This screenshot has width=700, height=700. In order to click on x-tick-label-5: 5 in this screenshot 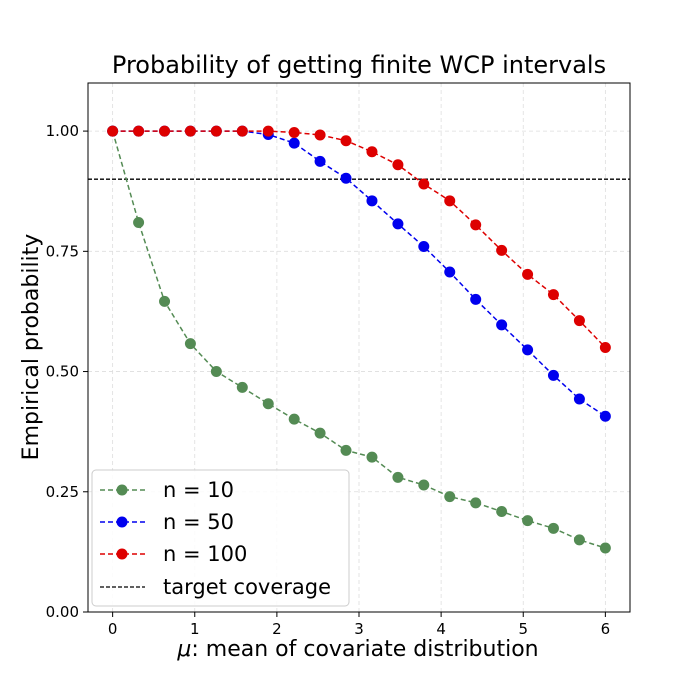, I will do `click(523, 629)`.